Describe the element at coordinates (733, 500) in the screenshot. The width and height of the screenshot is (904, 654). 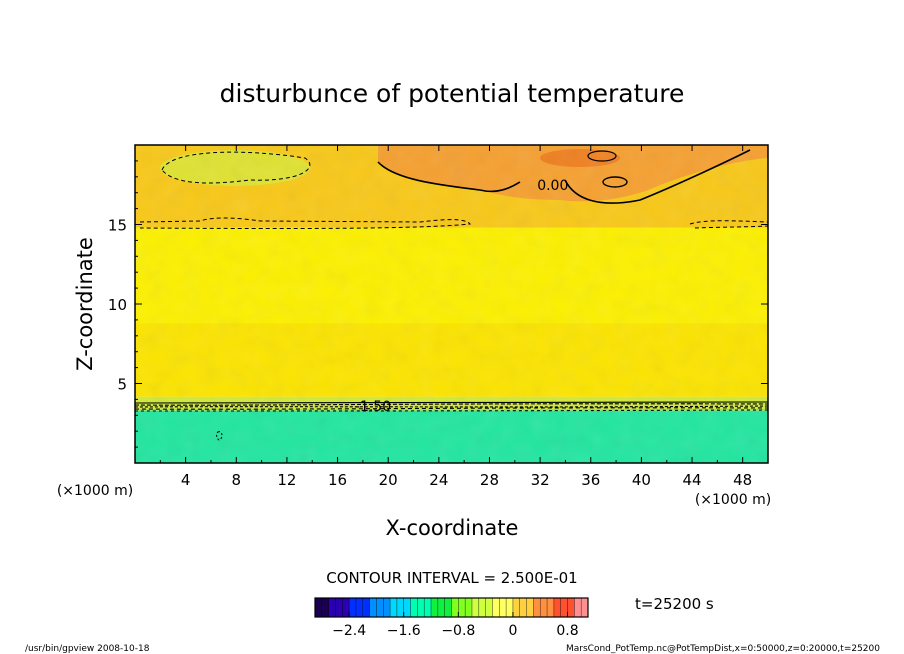
I see `x-unit-right: (×1000 m)` at that location.